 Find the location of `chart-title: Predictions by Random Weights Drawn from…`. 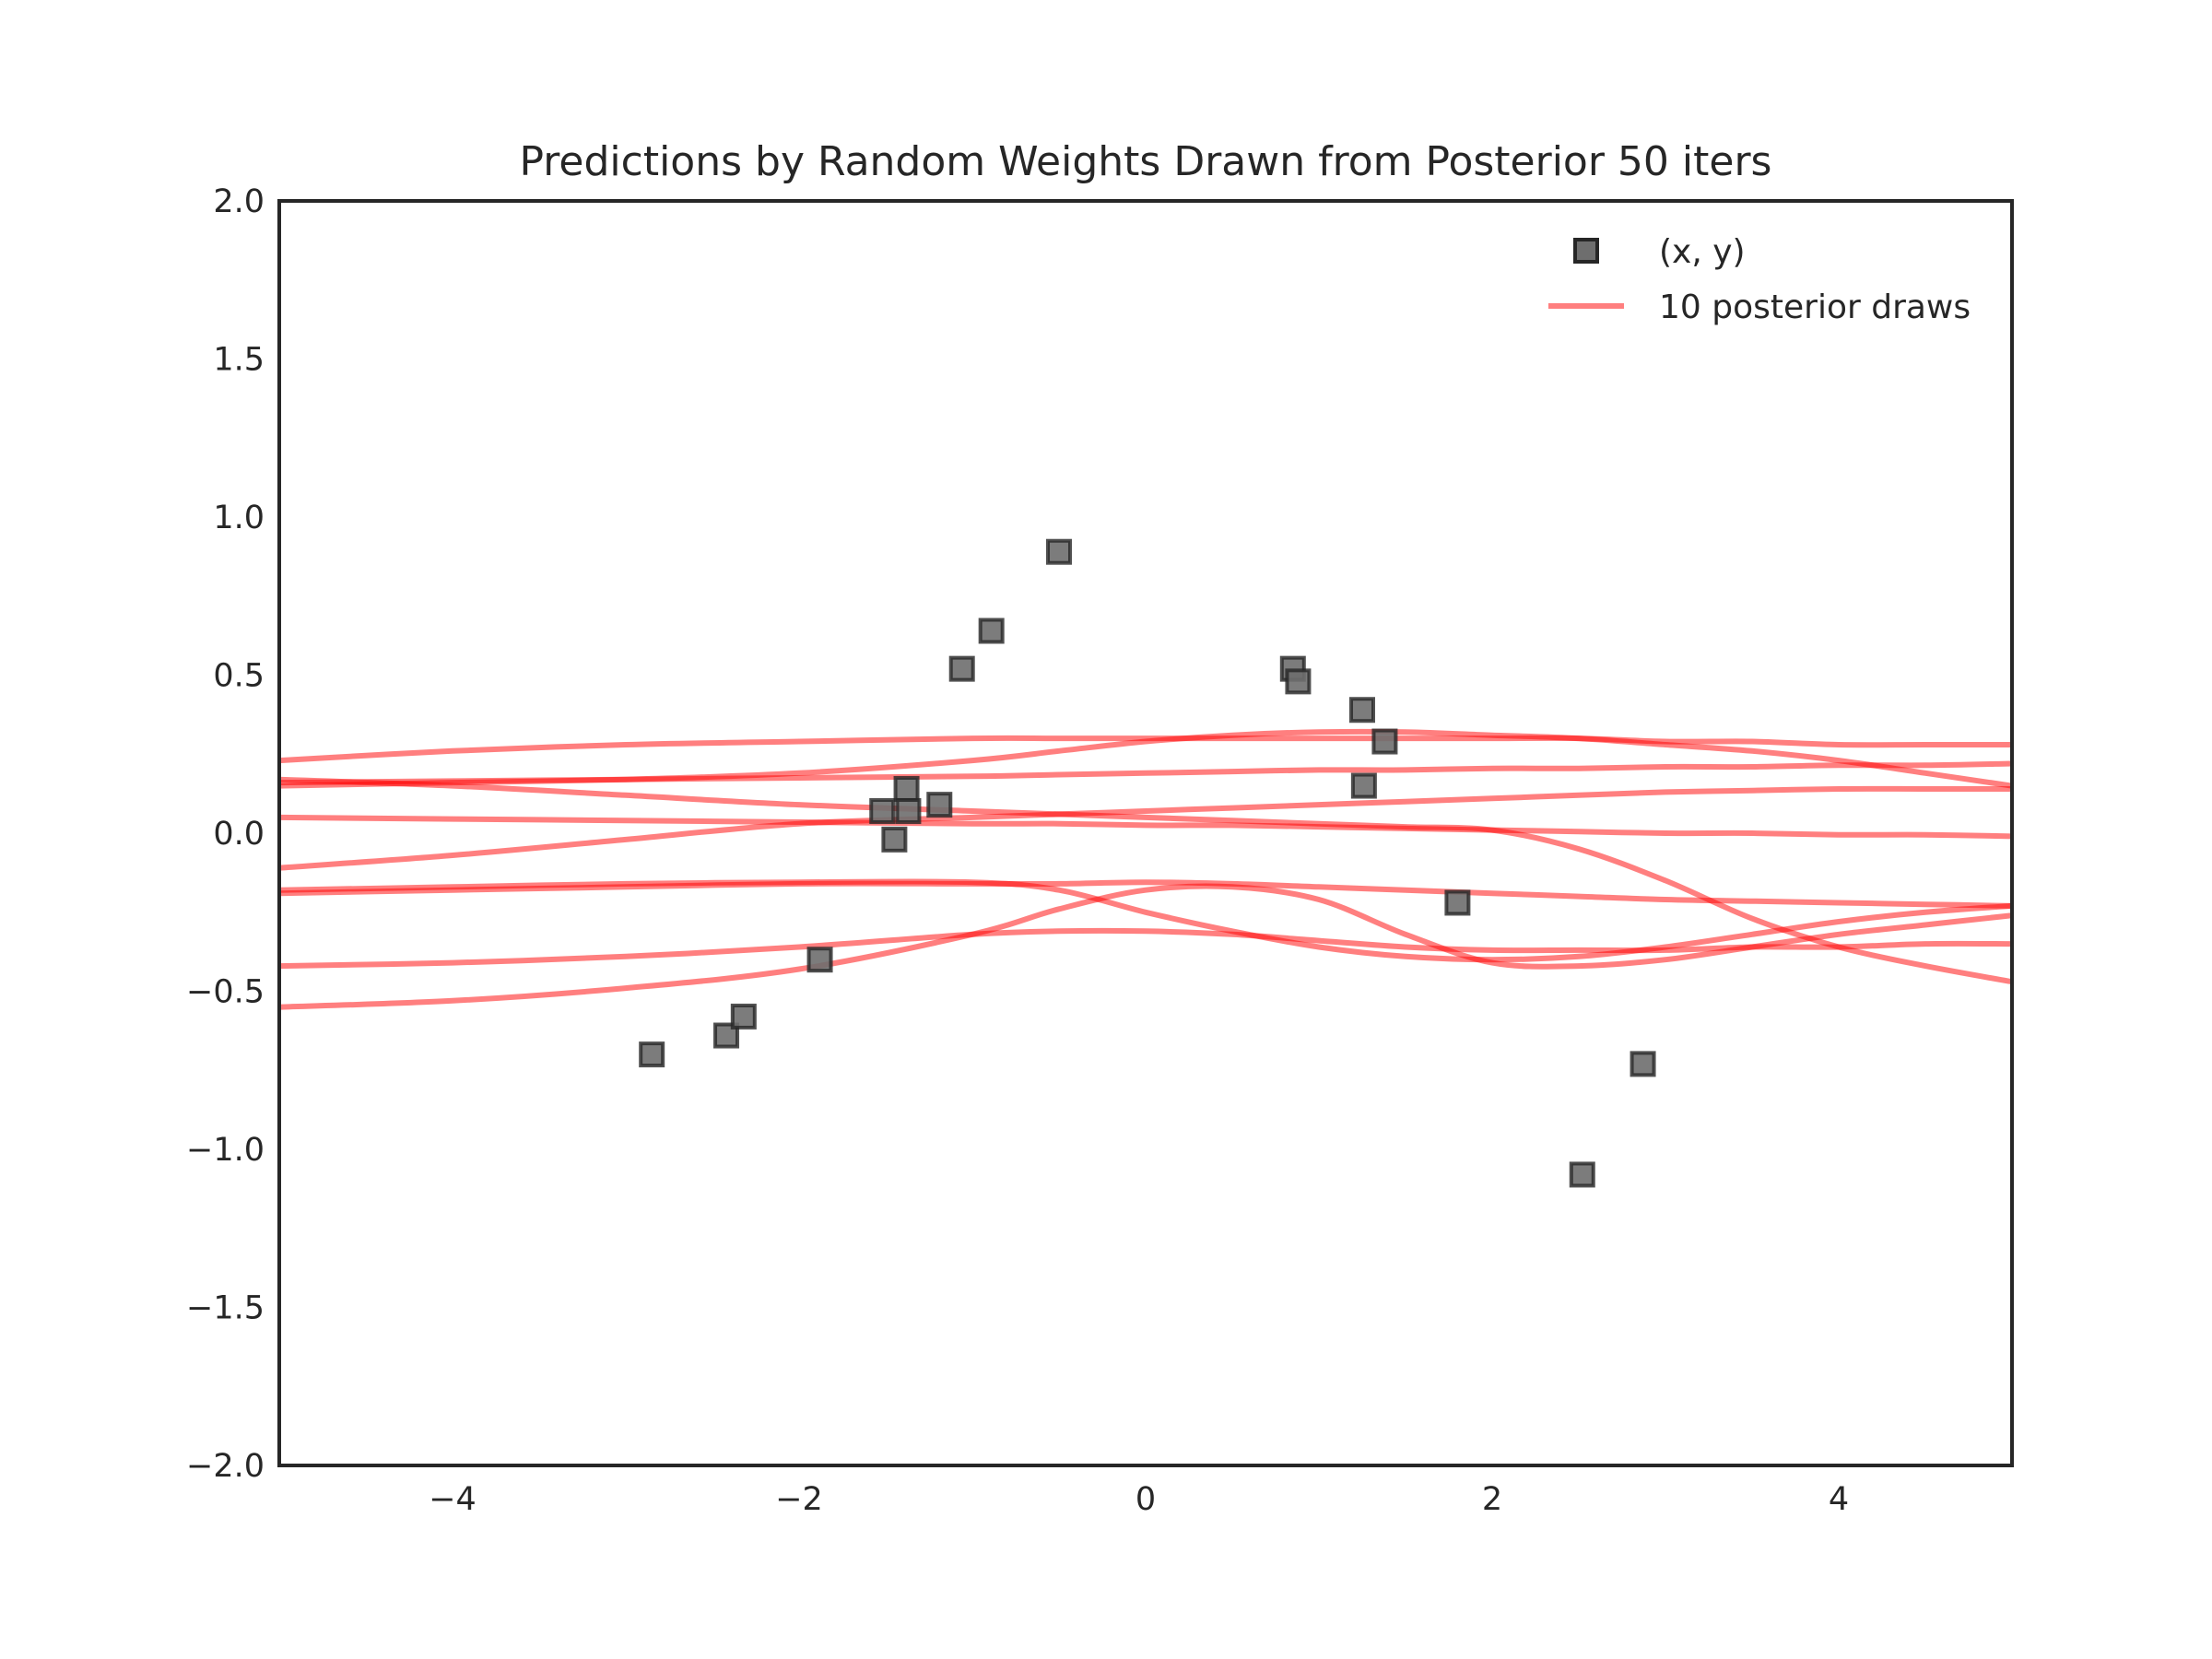

chart-title: Predictions by Random Weights Drawn from… is located at coordinates (1146, 161).